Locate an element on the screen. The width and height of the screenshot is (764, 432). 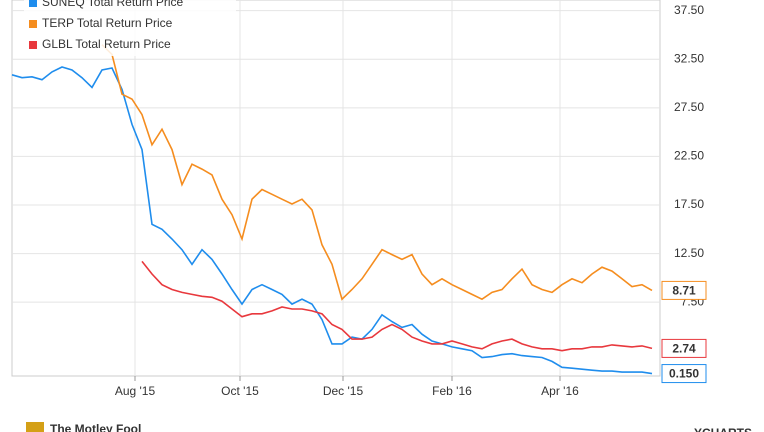
x-tick-label: Dec '15 is located at coordinates (343, 391).